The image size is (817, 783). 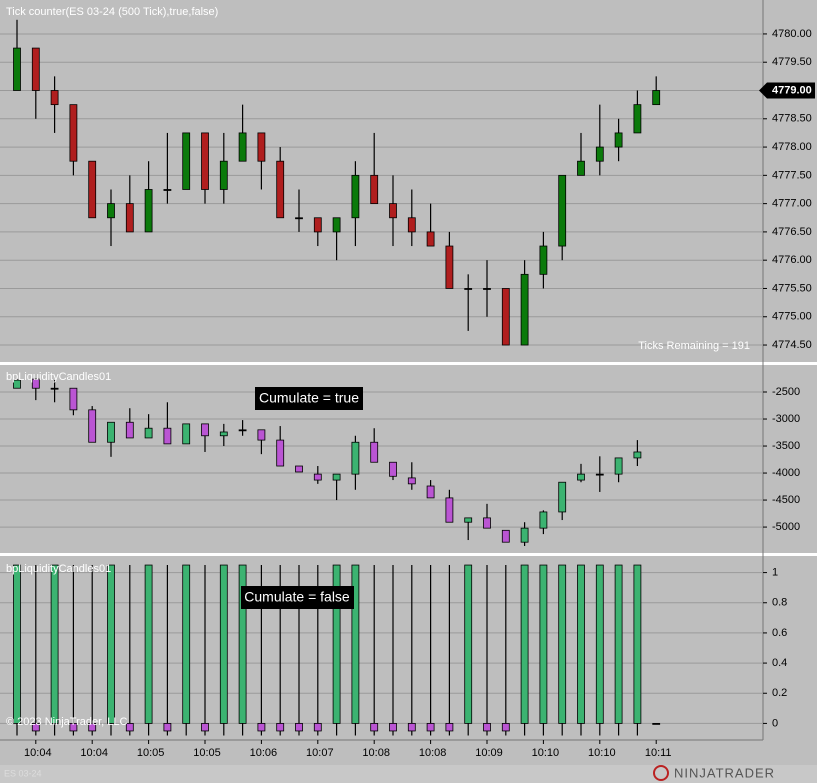 What do you see at coordinates (779, 663) in the screenshot?
I see `y-tick-label: 0.4` at bounding box center [779, 663].